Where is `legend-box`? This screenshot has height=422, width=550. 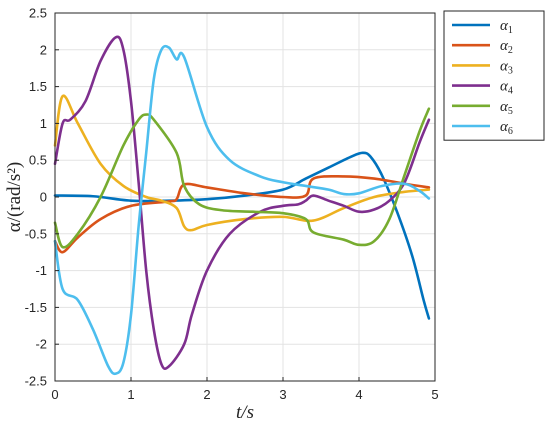
legend-box is located at coordinates (494, 75).